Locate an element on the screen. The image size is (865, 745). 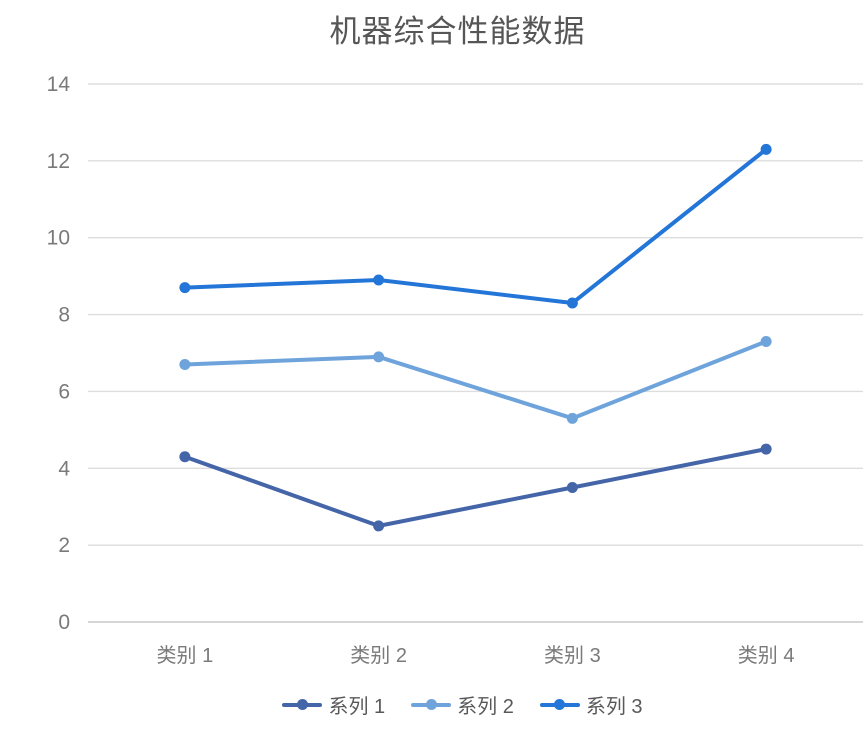
x-category-label: 类别 1 is located at coordinates (185, 655).